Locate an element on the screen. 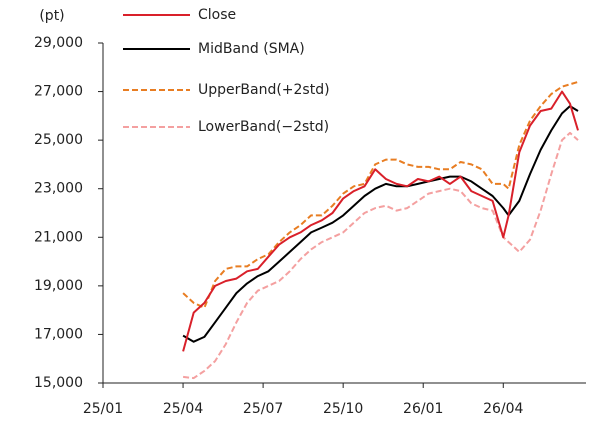 This screenshot has height=423, width=592. y-tick-label: 17,000 is located at coordinates (58, 334).